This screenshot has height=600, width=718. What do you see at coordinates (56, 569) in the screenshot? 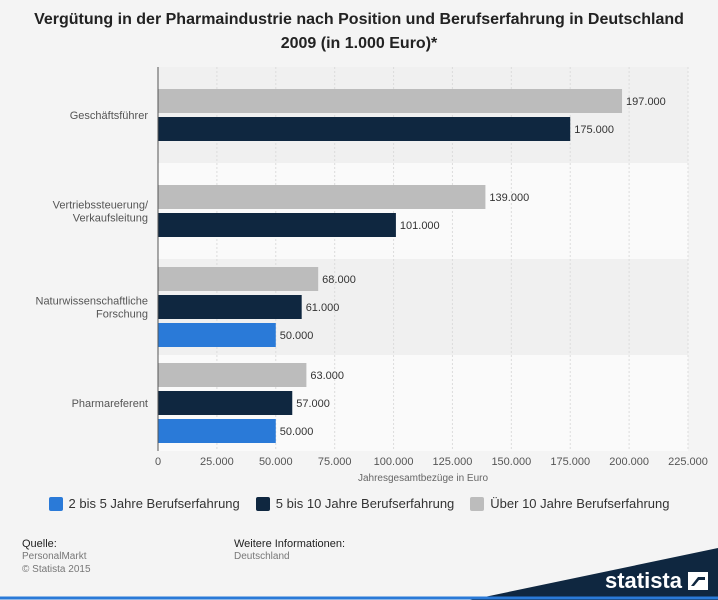
I see `source-line-2: © Statista 2015` at bounding box center [56, 569].